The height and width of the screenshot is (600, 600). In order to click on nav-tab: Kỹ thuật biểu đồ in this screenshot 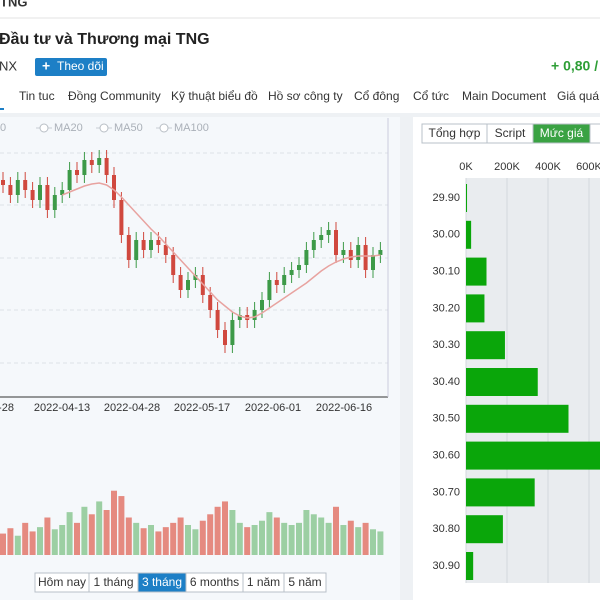, I will do `click(214, 96)`.